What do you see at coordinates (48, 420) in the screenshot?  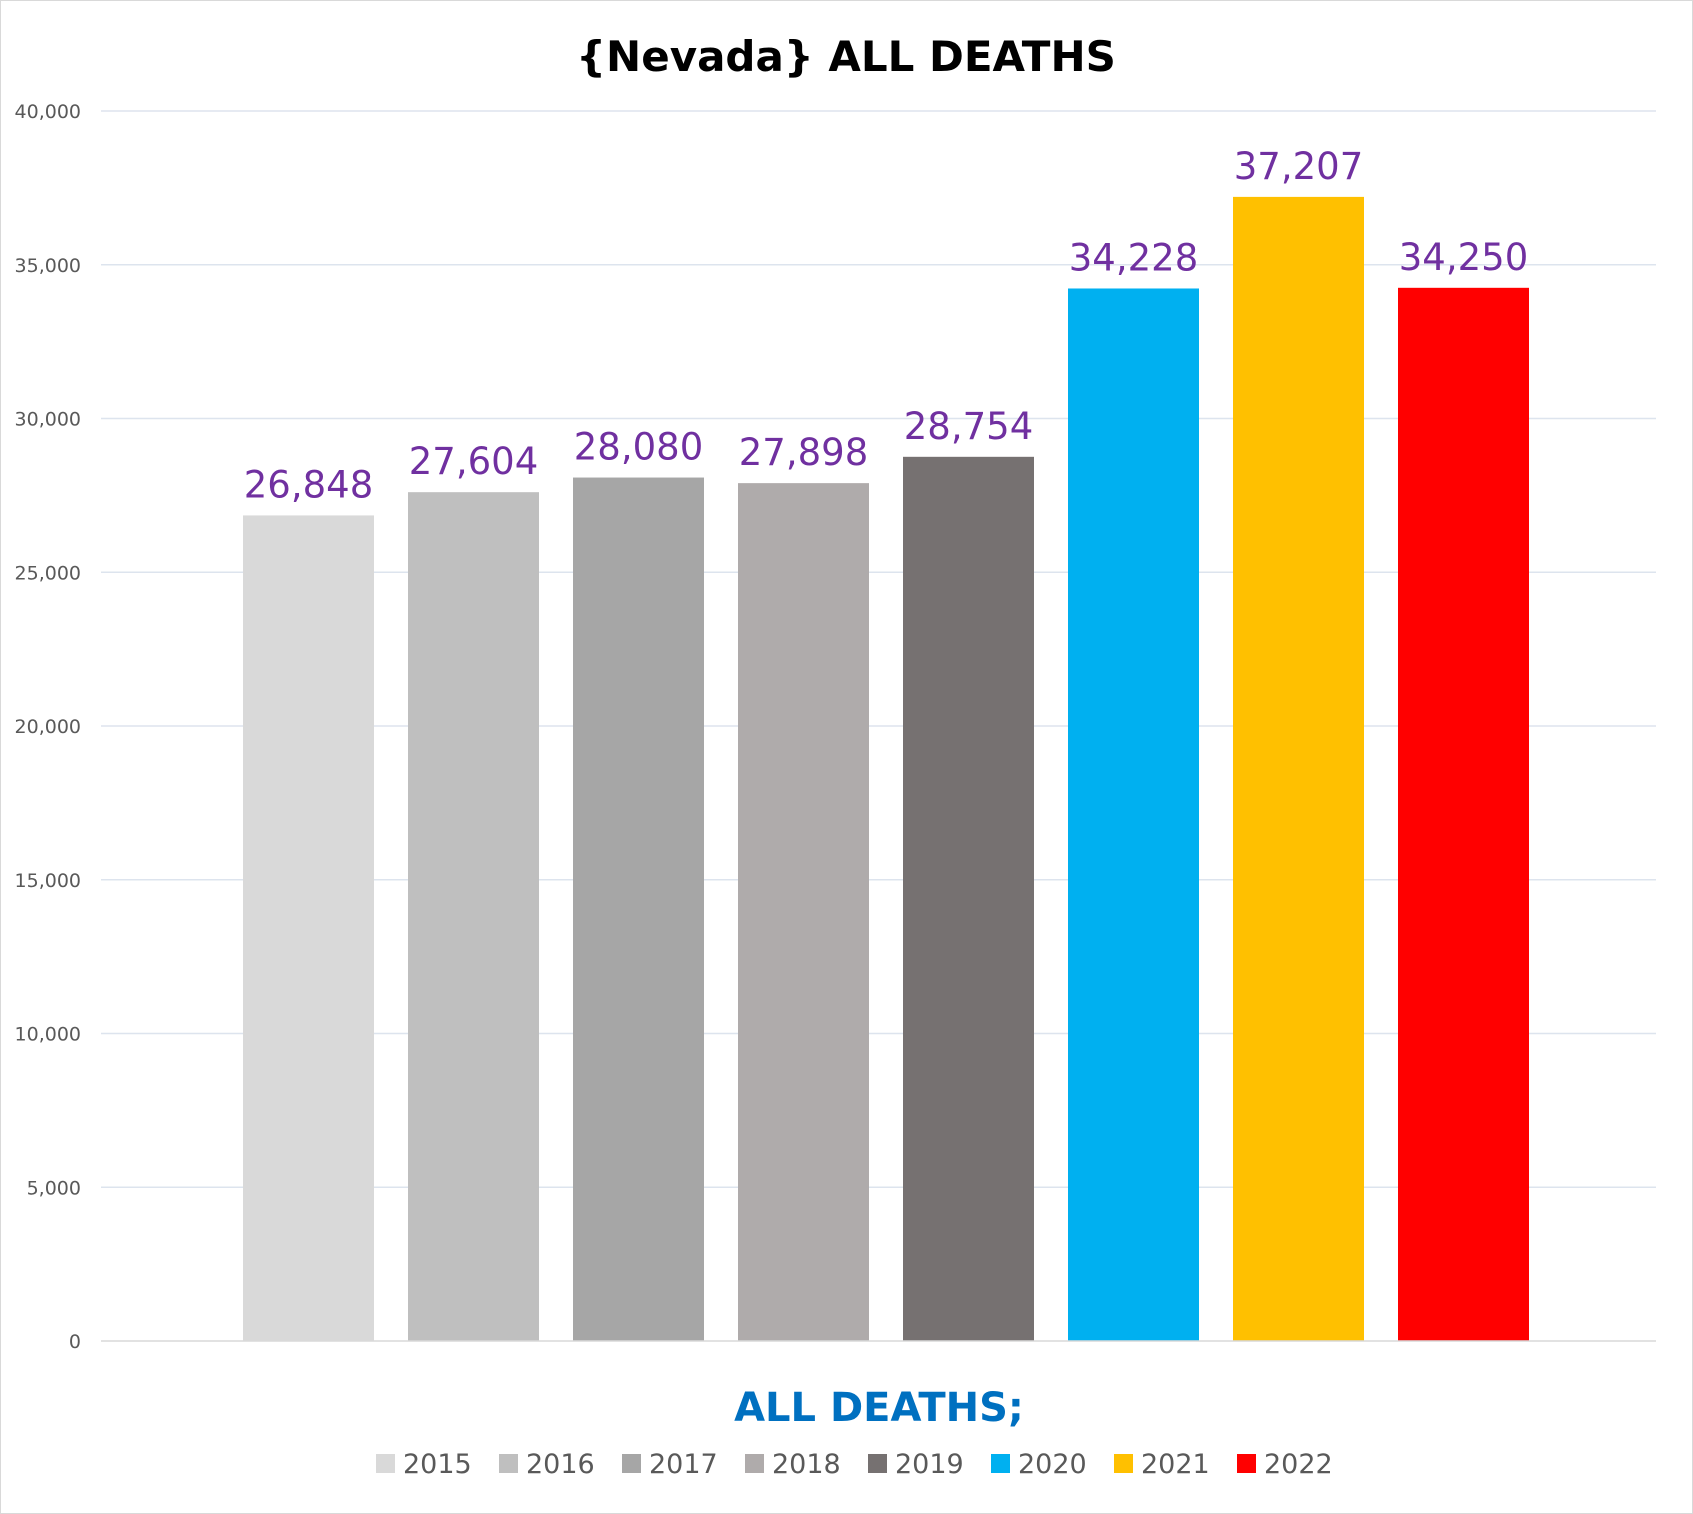 I see `y-tick-label: 30,000` at bounding box center [48, 420].